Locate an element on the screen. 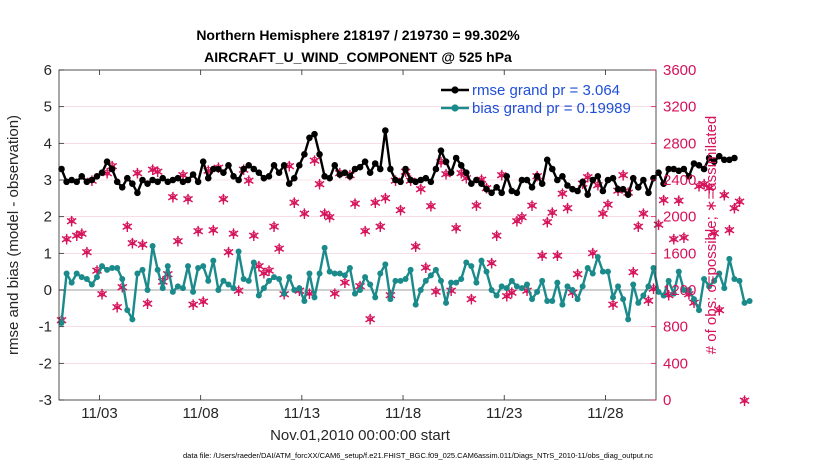 This screenshot has height=470, width=830. legend-bias-marker is located at coordinates (455, 108).